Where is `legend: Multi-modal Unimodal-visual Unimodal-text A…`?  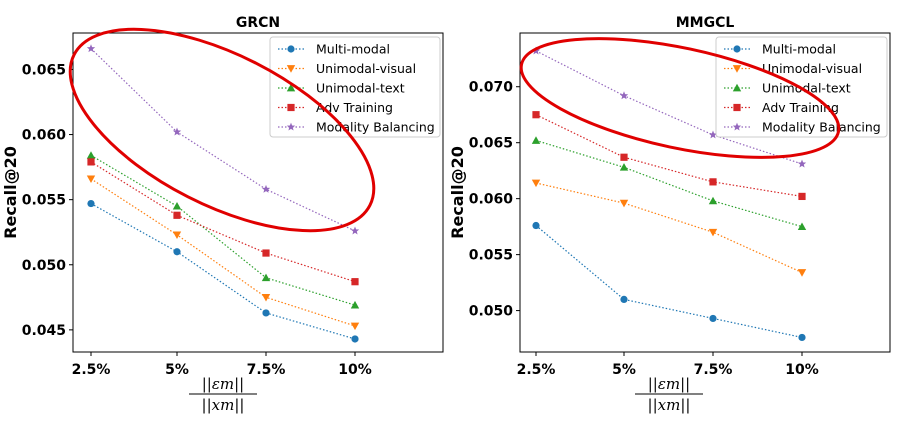 legend: Multi-modal Unimodal-visual Unimodal-text A… is located at coordinates (355, 87).